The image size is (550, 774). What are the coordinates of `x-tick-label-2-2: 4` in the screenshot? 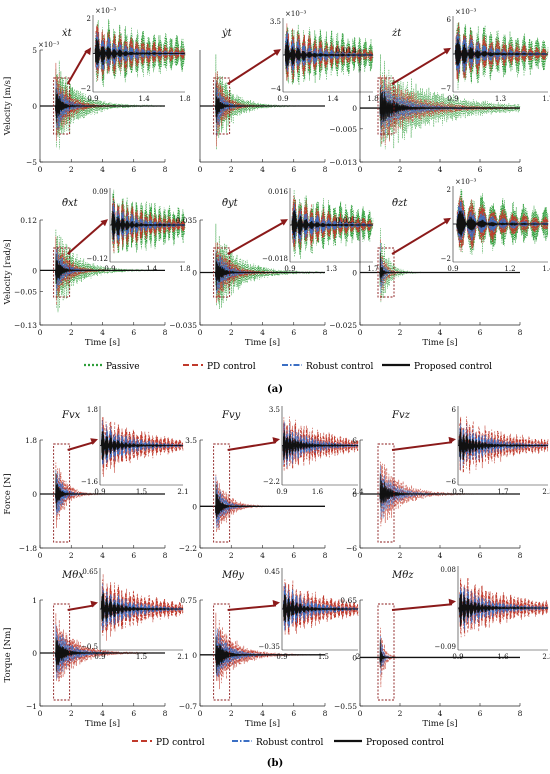 It's located at (440, 169).